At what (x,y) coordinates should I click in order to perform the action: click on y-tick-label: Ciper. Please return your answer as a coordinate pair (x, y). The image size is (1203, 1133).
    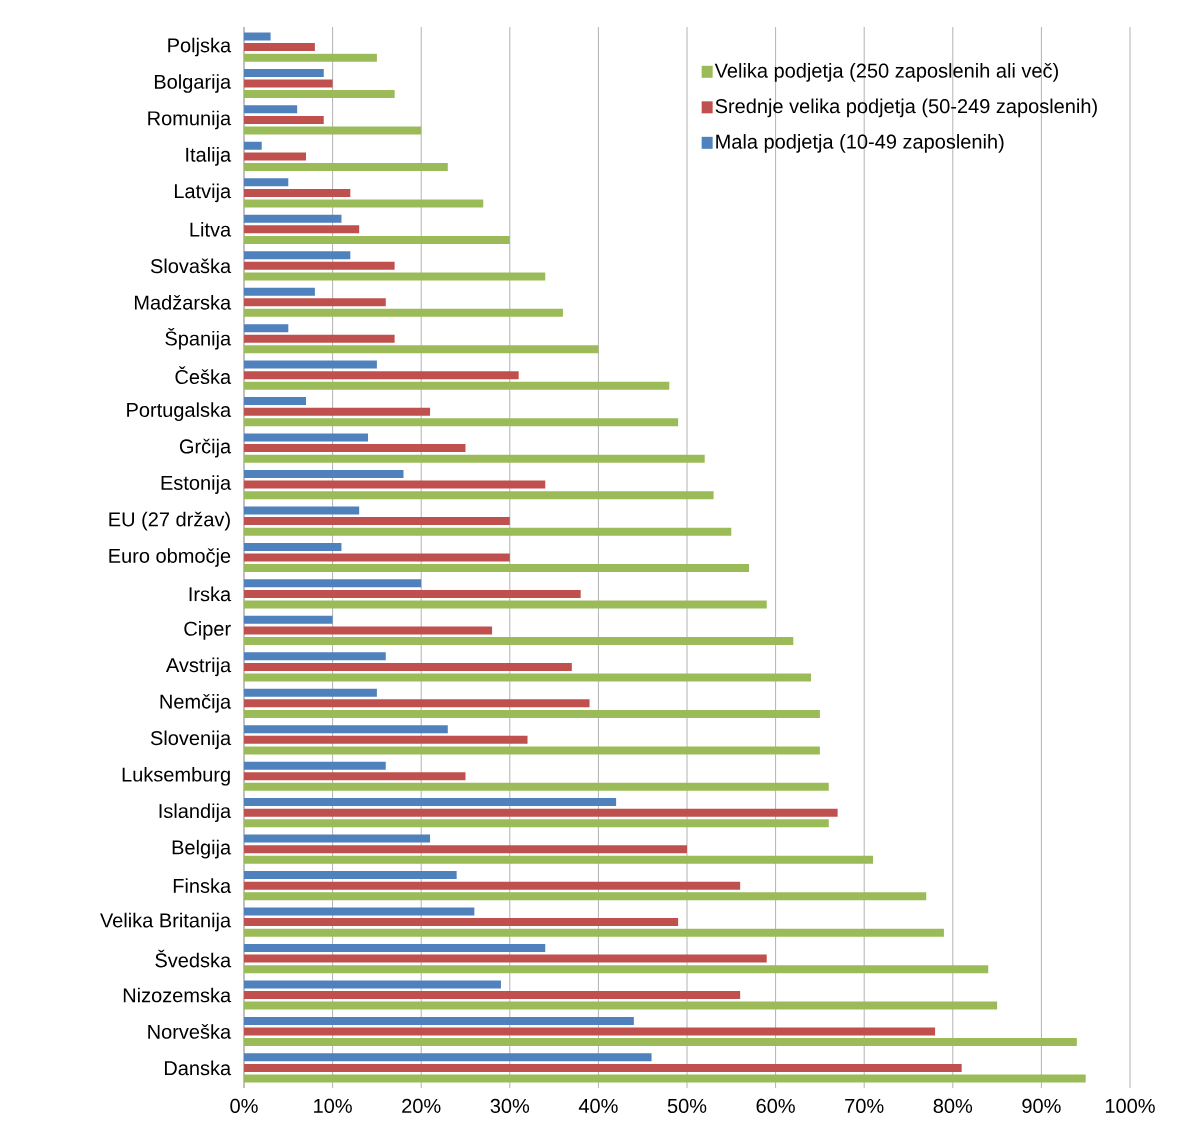
    Looking at the image, I should click on (207, 630).